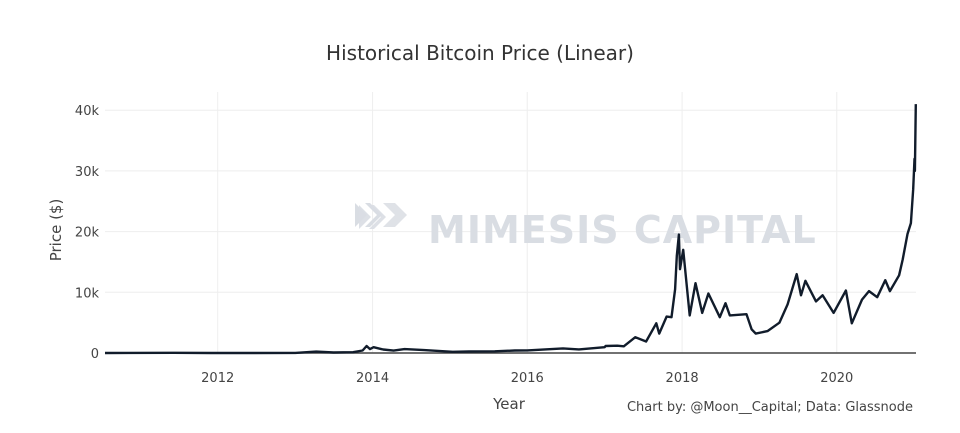 The height and width of the screenshot is (433, 960). Describe the element at coordinates (509, 404) in the screenshot. I see `x-axis-title: Year` at that location.